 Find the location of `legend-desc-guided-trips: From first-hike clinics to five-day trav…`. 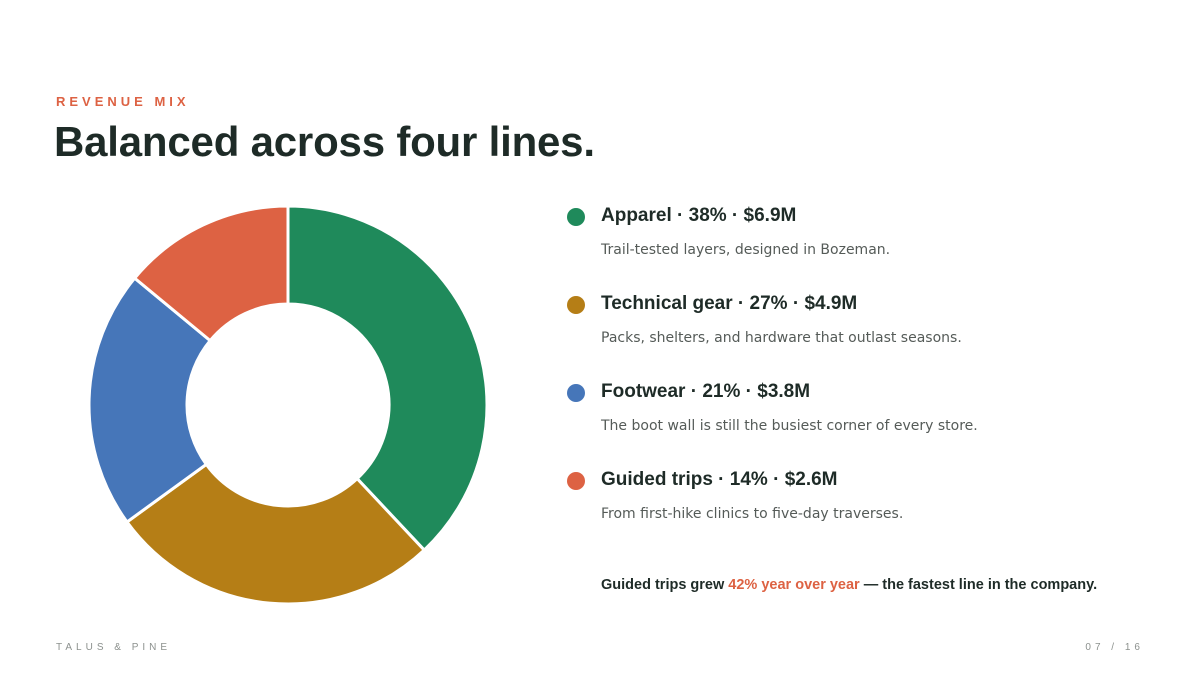

legend-desc-guided-trips: From first-hike clinics to five-day trav… is located at coordinates (752, 514).